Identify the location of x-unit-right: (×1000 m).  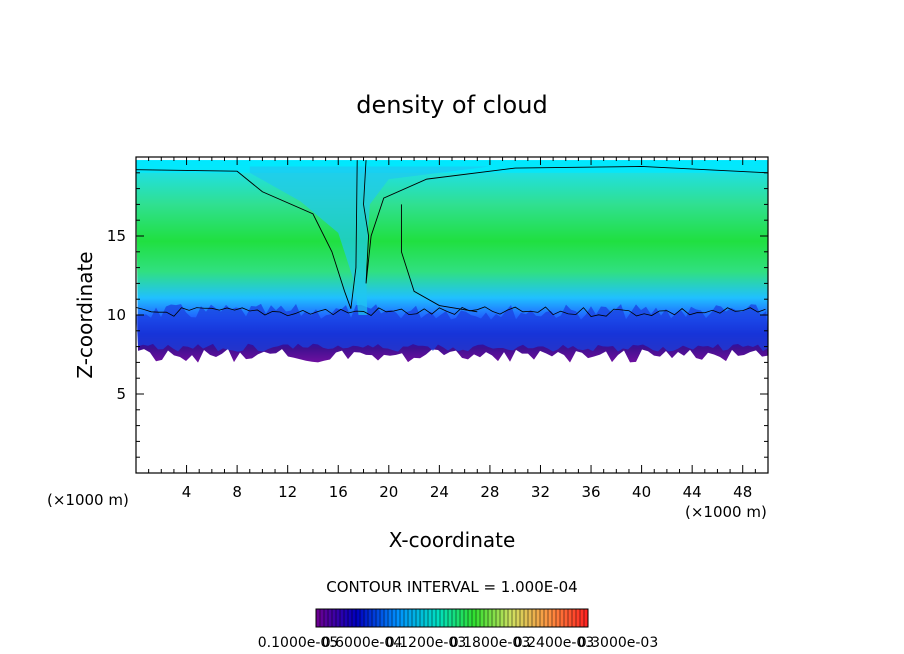
(726, 512).